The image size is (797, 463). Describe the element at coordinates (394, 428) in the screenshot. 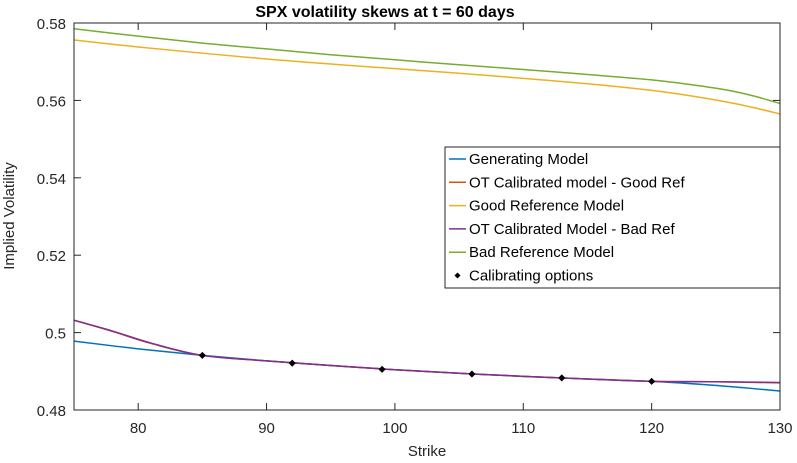

I see `x-tick-label: 100` at that location.